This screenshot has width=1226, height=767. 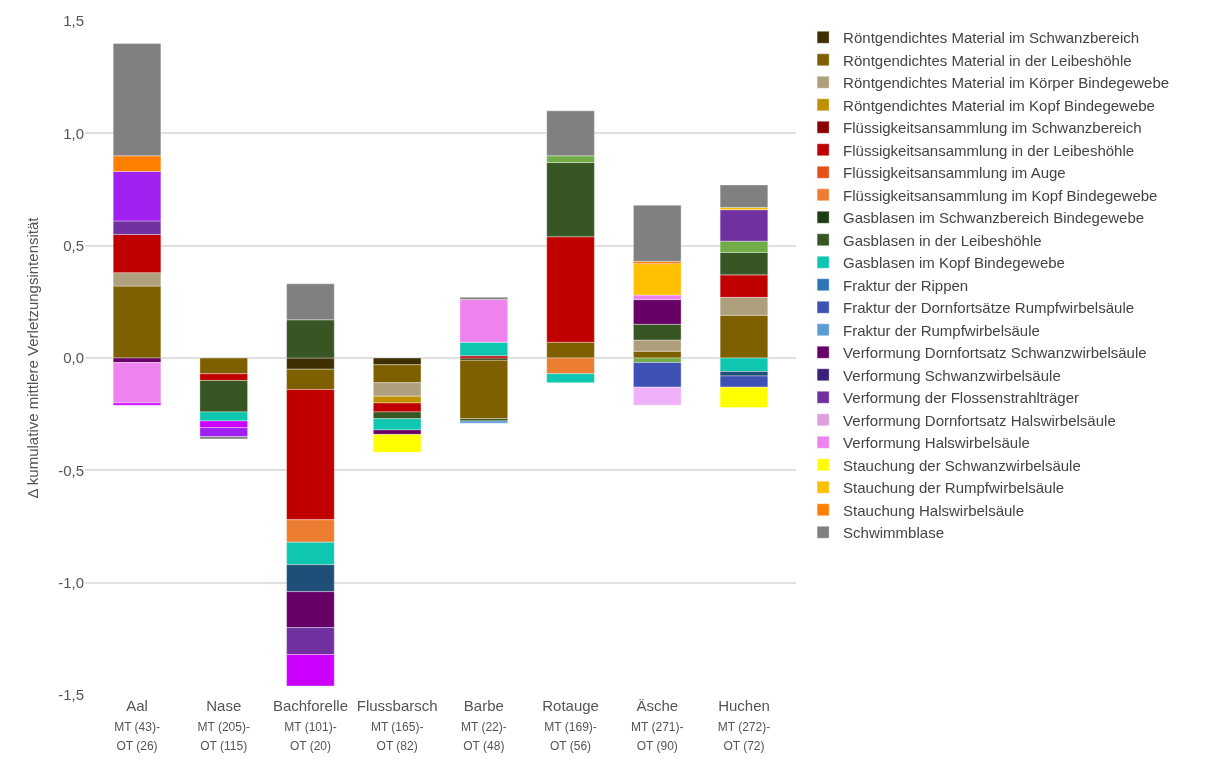 What do you see at coordinates (995, 353) in the screenshot?
I see `legend-label: Verformung Dornfortsatz Schwanzwirbelsäule` at bounding box center [995, 353].